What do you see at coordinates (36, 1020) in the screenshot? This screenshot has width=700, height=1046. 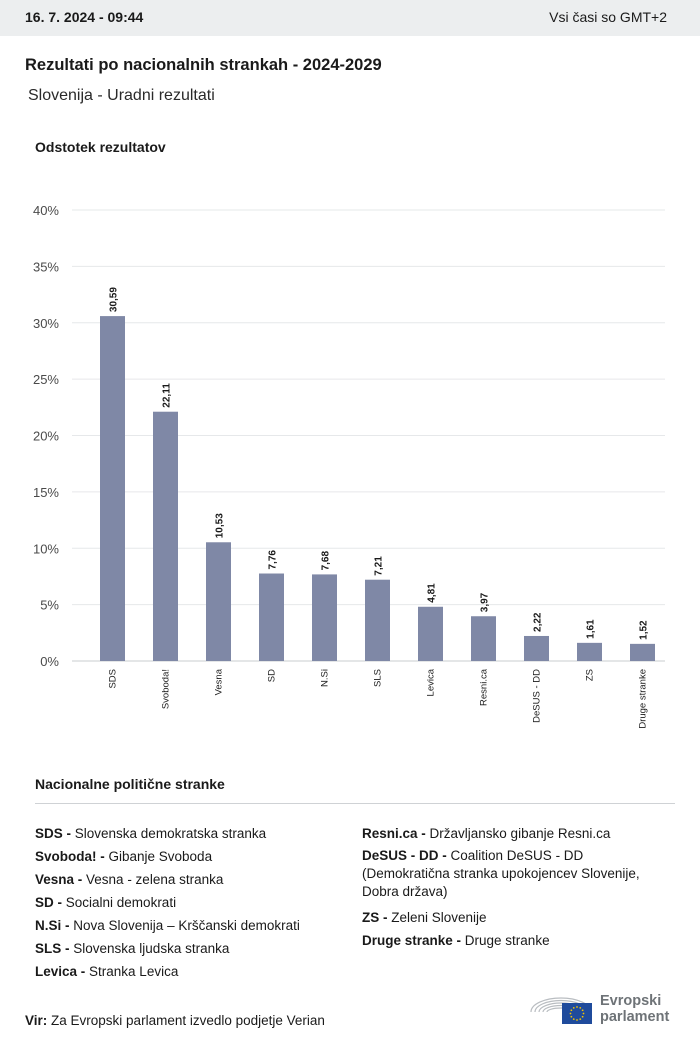 I see `source-label: Vir:` at bounding box center [36, 1020].